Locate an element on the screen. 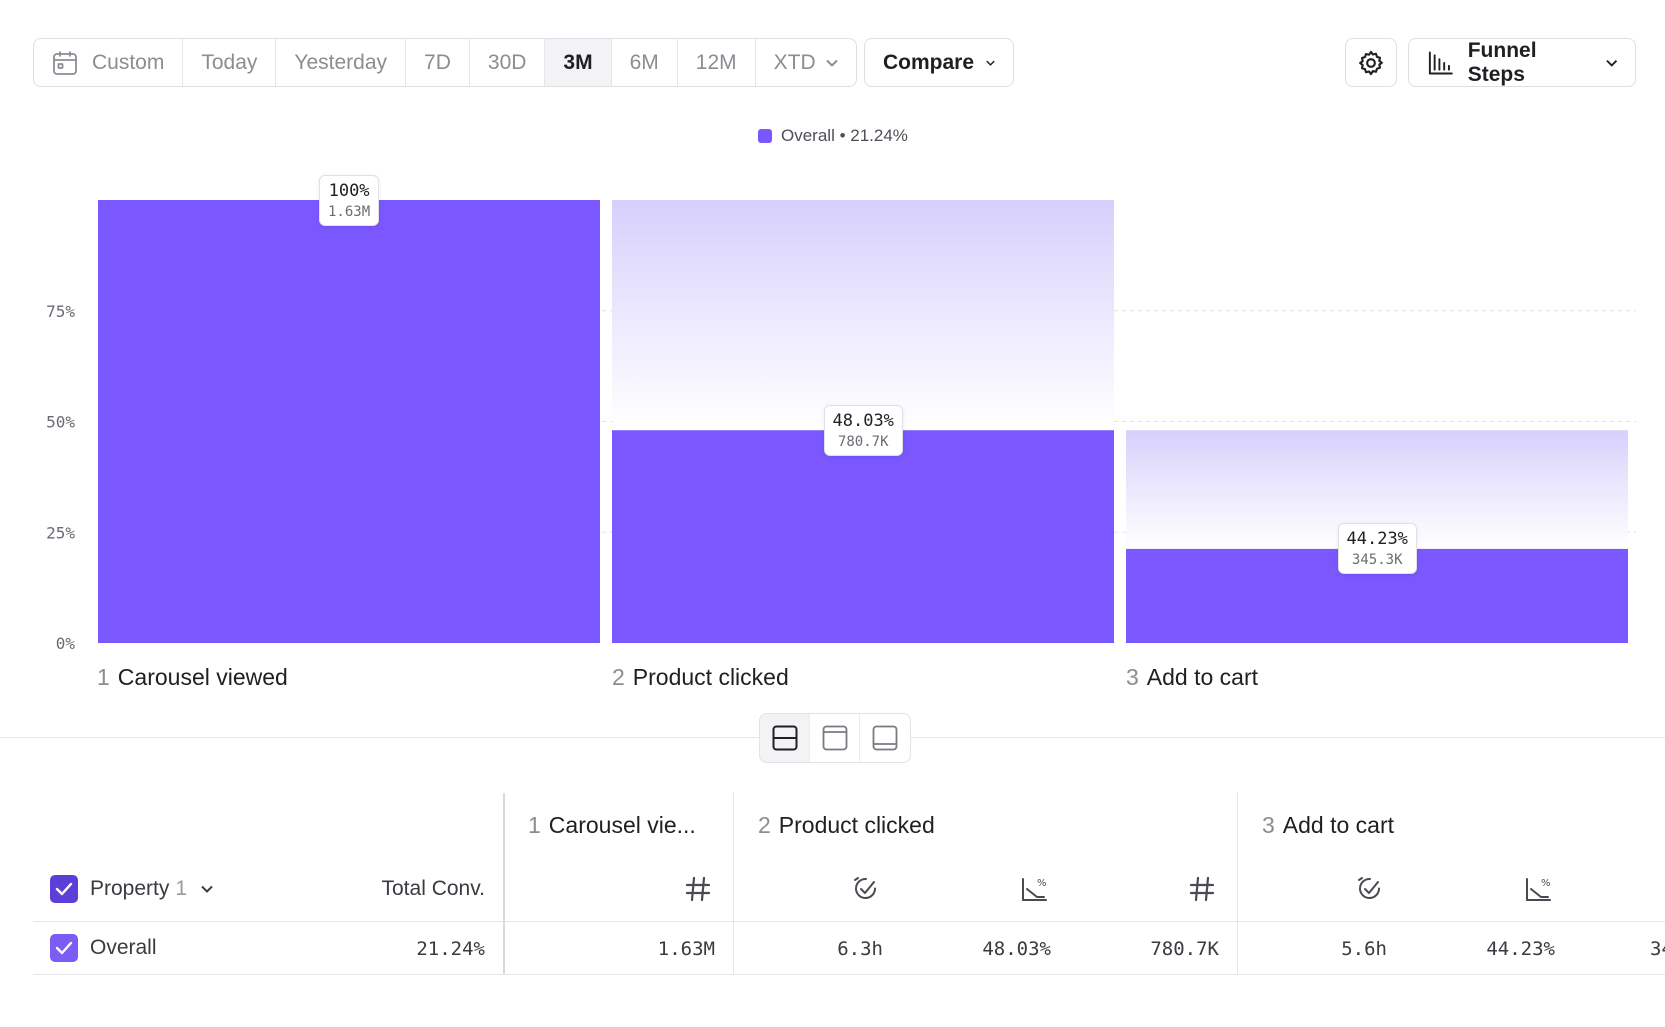  cell-total-conv: 21.24% is located at coordinates (450, 949).